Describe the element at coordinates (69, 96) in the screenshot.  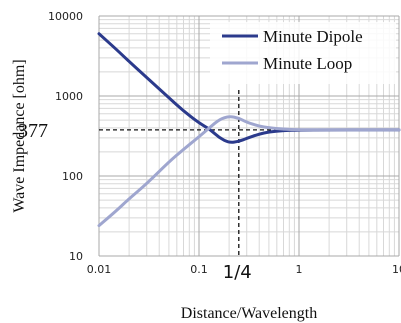
I see `y-tick-label: 1000` at that location.